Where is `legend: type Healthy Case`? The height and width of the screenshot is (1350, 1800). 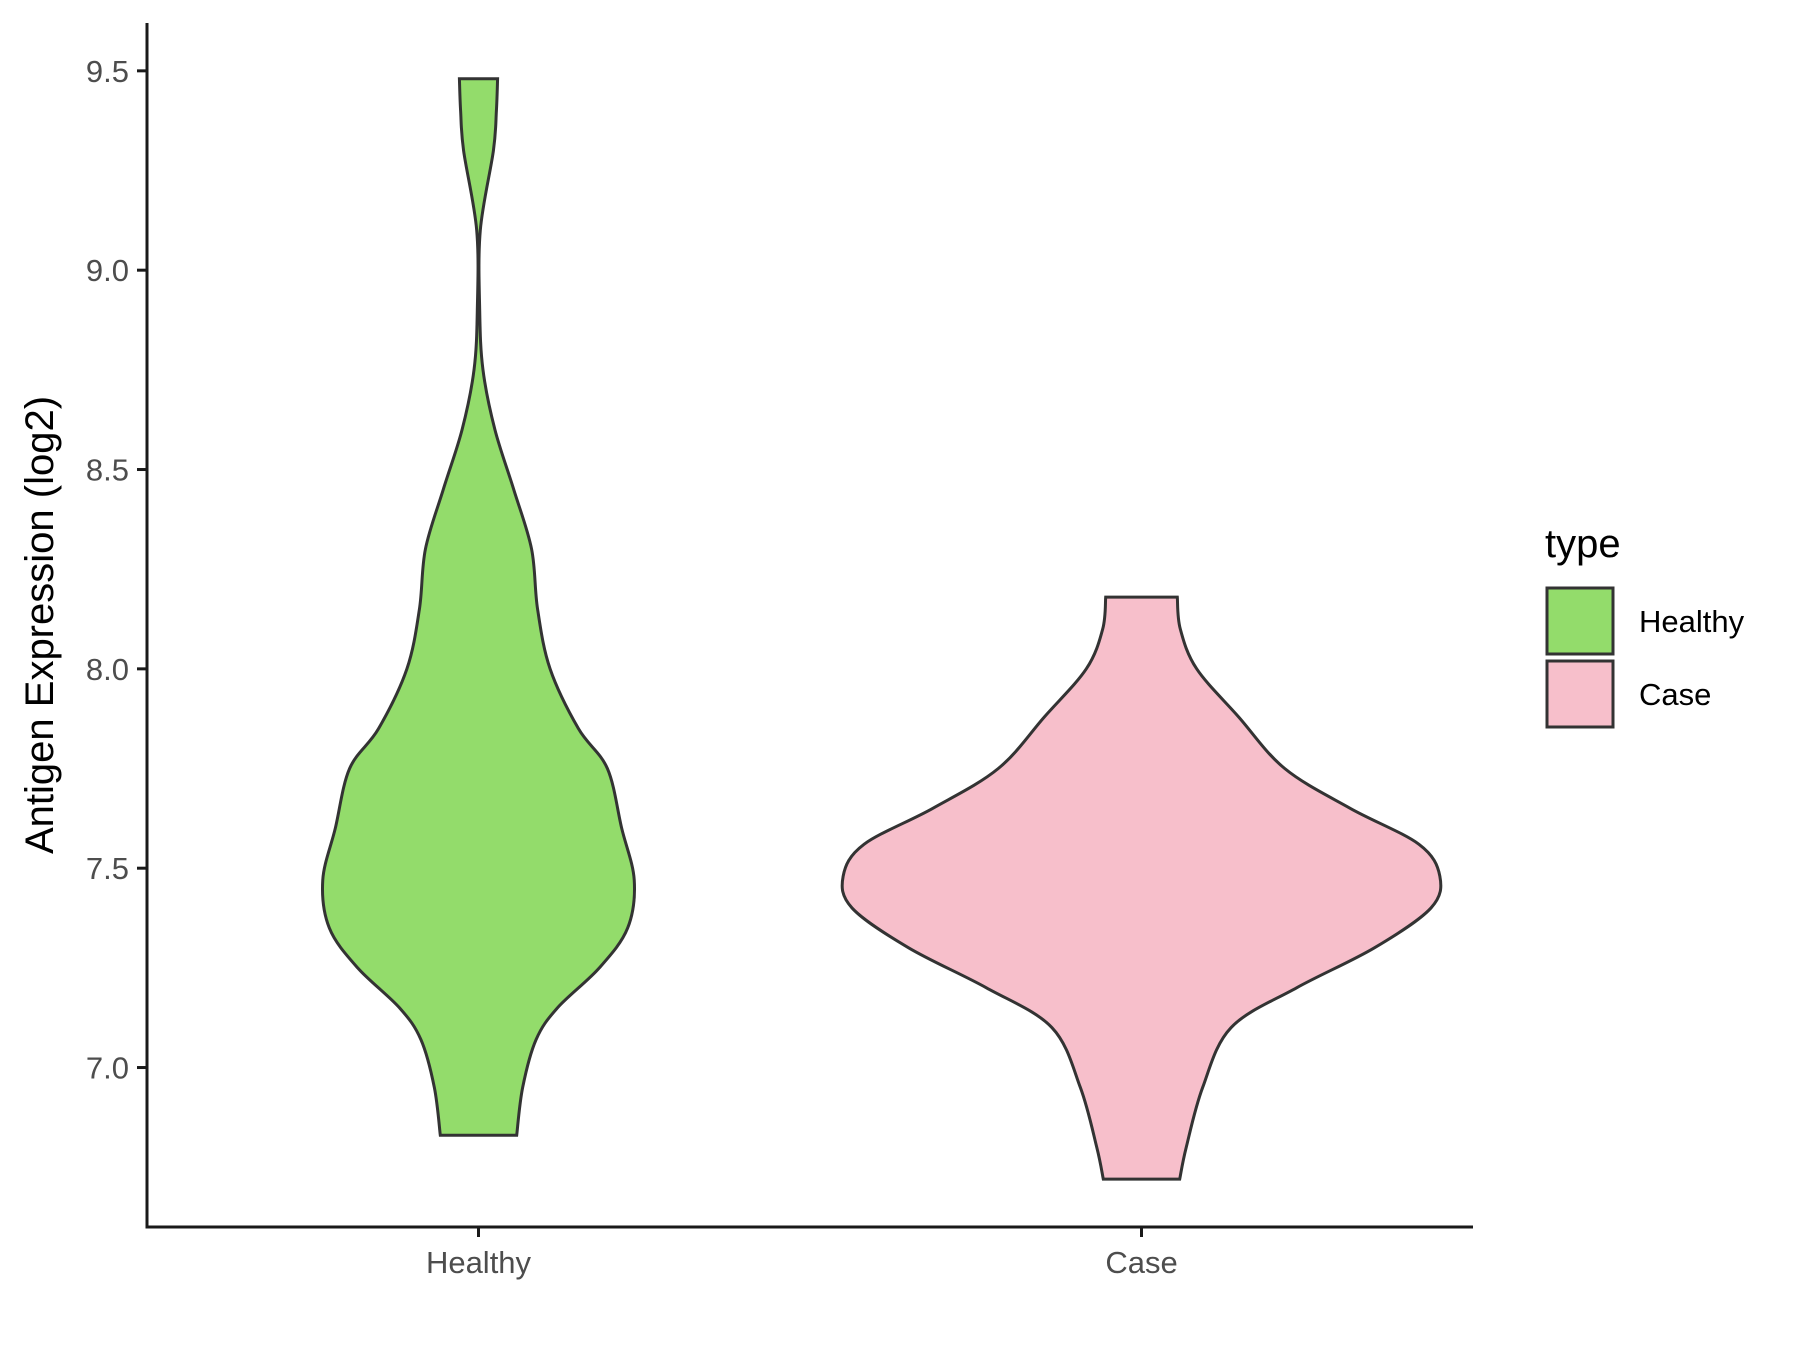
legend: type Healthy Case is located at coordinates (1645, 625).